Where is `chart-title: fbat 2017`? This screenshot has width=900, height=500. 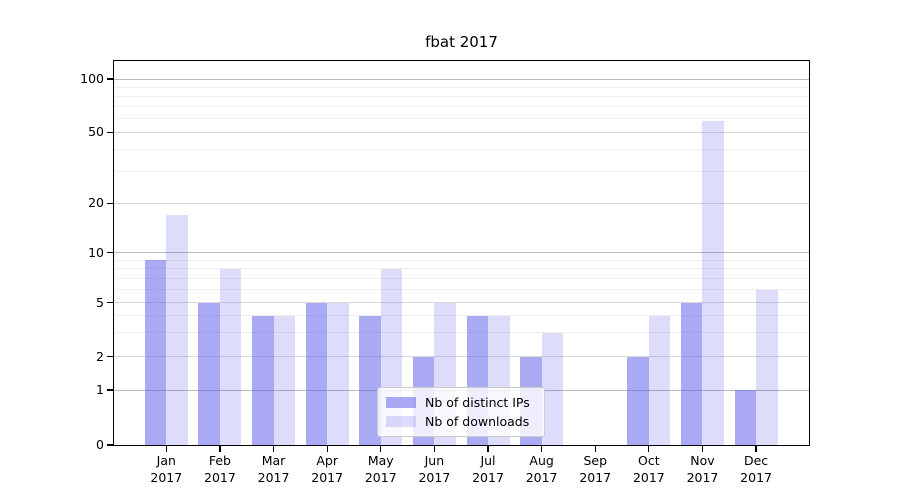
chart-title: fbat 2017 is located at coordinates (461, 42).